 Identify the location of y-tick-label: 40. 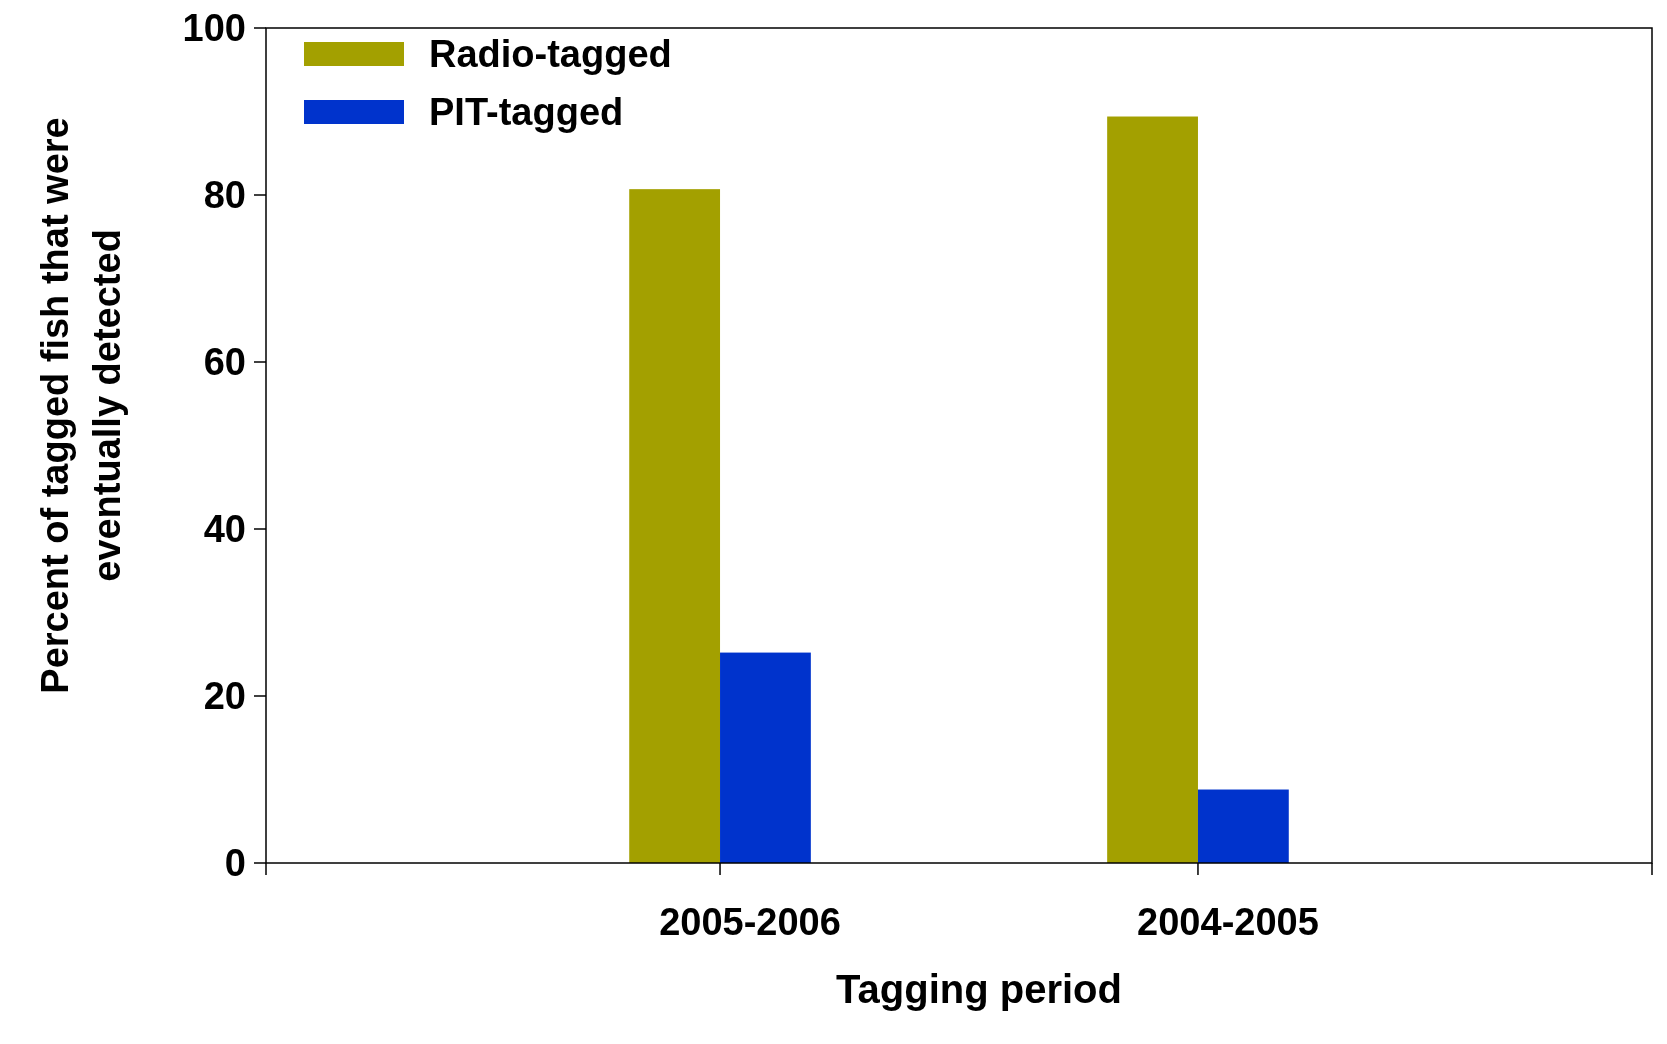
(224, 529).